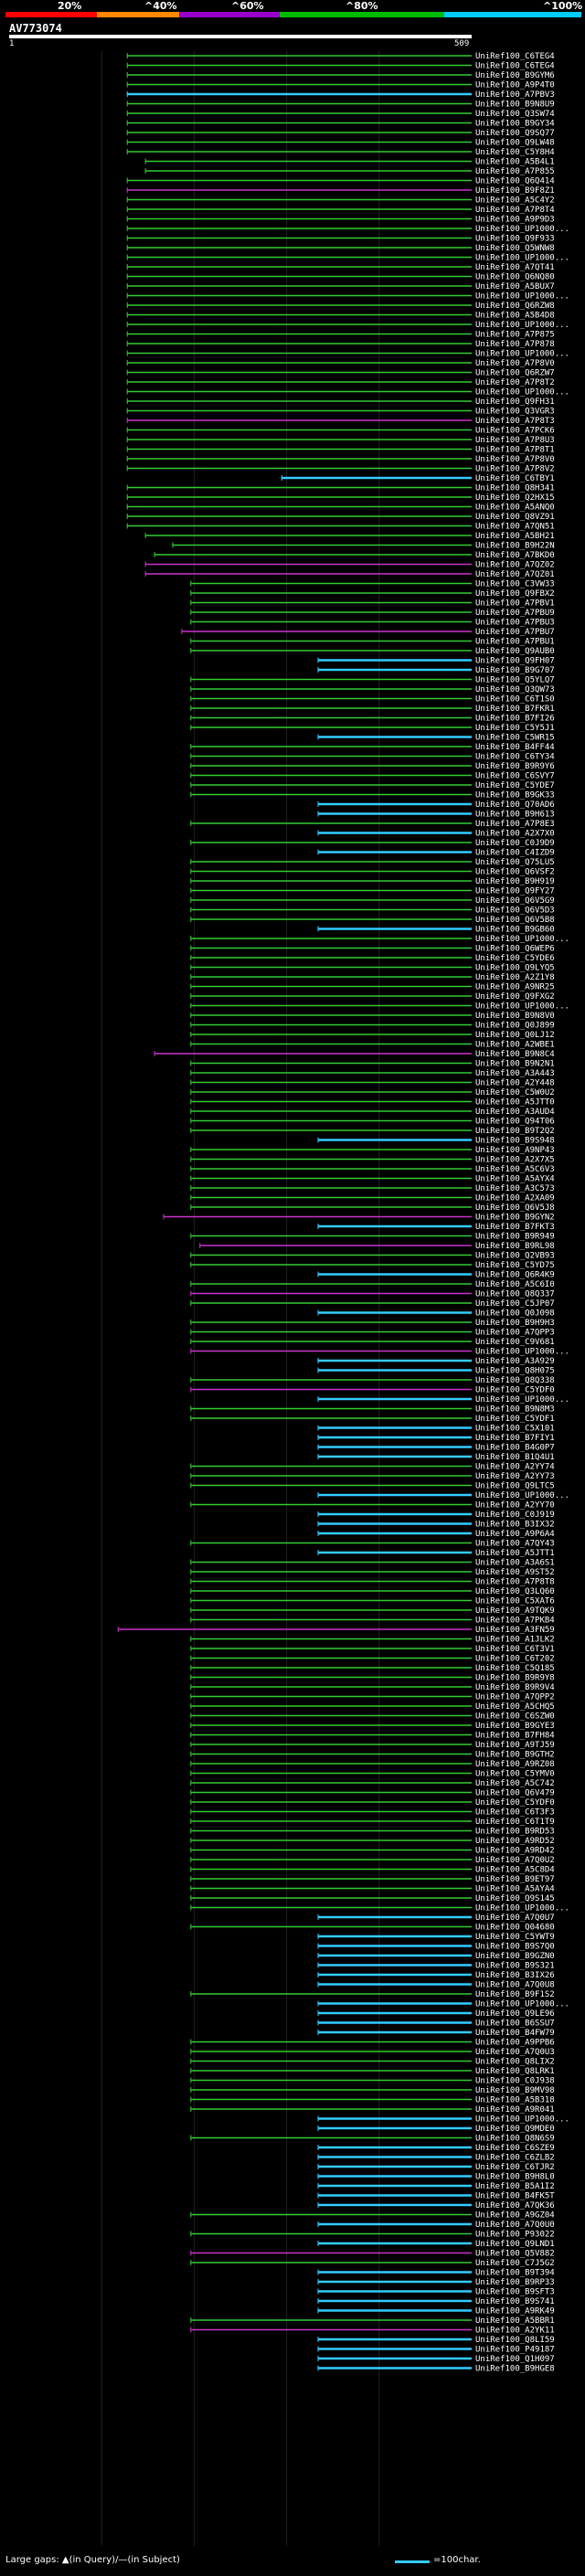  What do you see at coordinates (515, 881) in the screenshot?
I see `hit-label: UniRef100_B9H919` at bounding box center [515, 881].